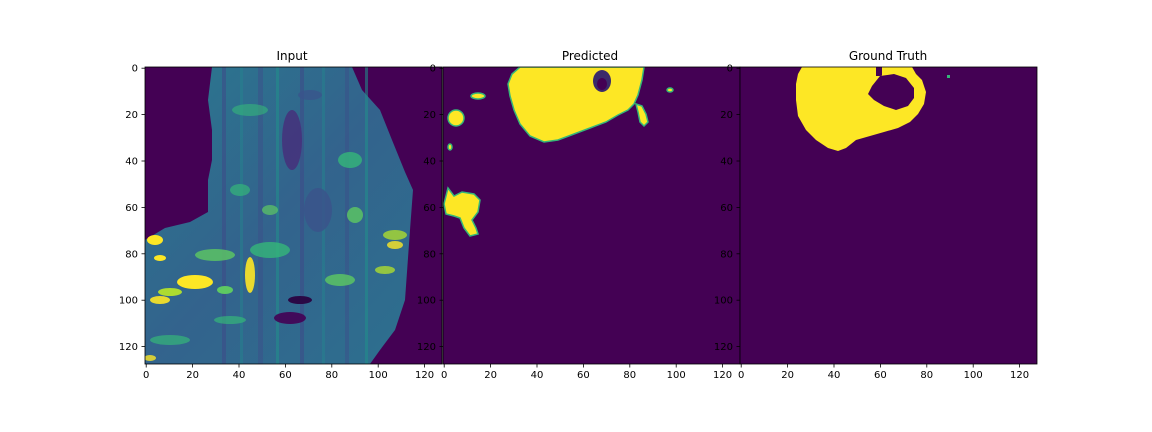 The width and height of the screenshot is (1152, 432). I want to click on predicted-y-ticks: 0 20 40 60 80 100 120, so click(430, 208).